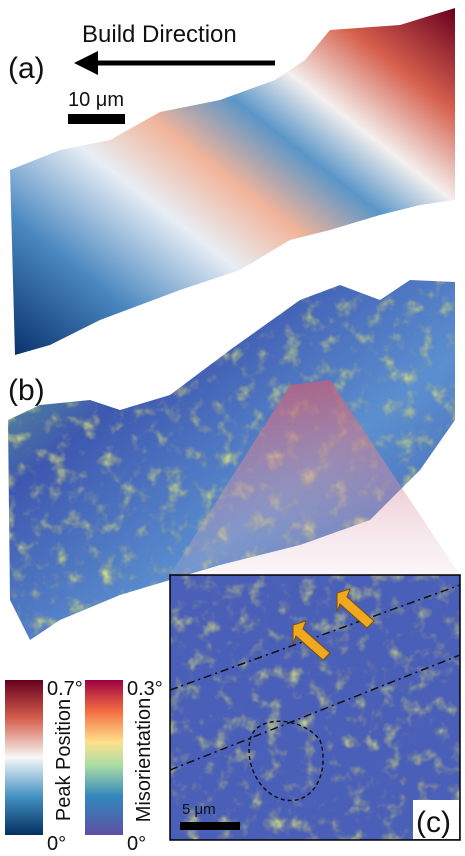 The image size is (465, 856). What do you see at coordinates (144, 760) in the screenshot?
I see `colorbar-title: Misorientation` at bounding box center [144, 760].